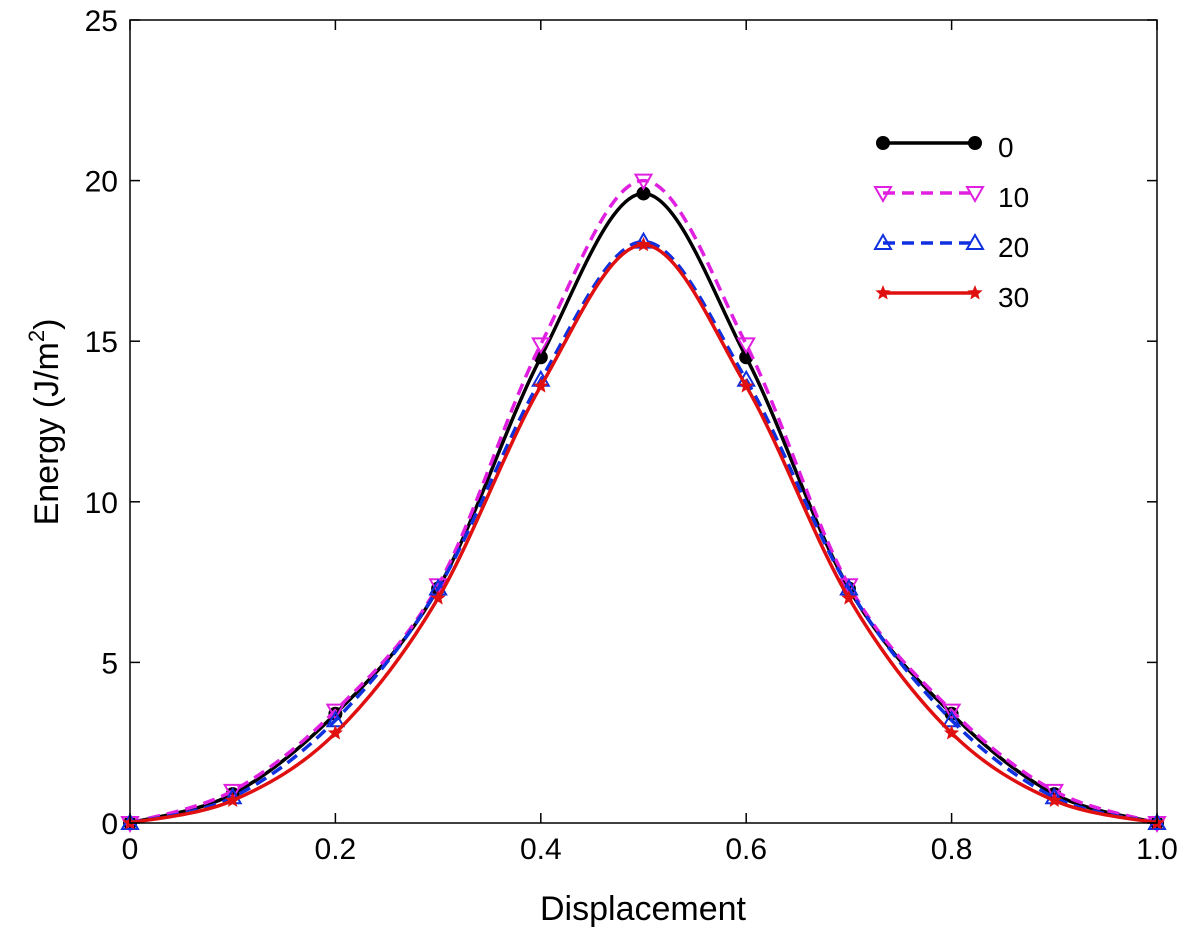 Image resolution: width=1203 pixels, height=946 pixels. I want to click on x-tick-label: 0.6, so click(746, 849).